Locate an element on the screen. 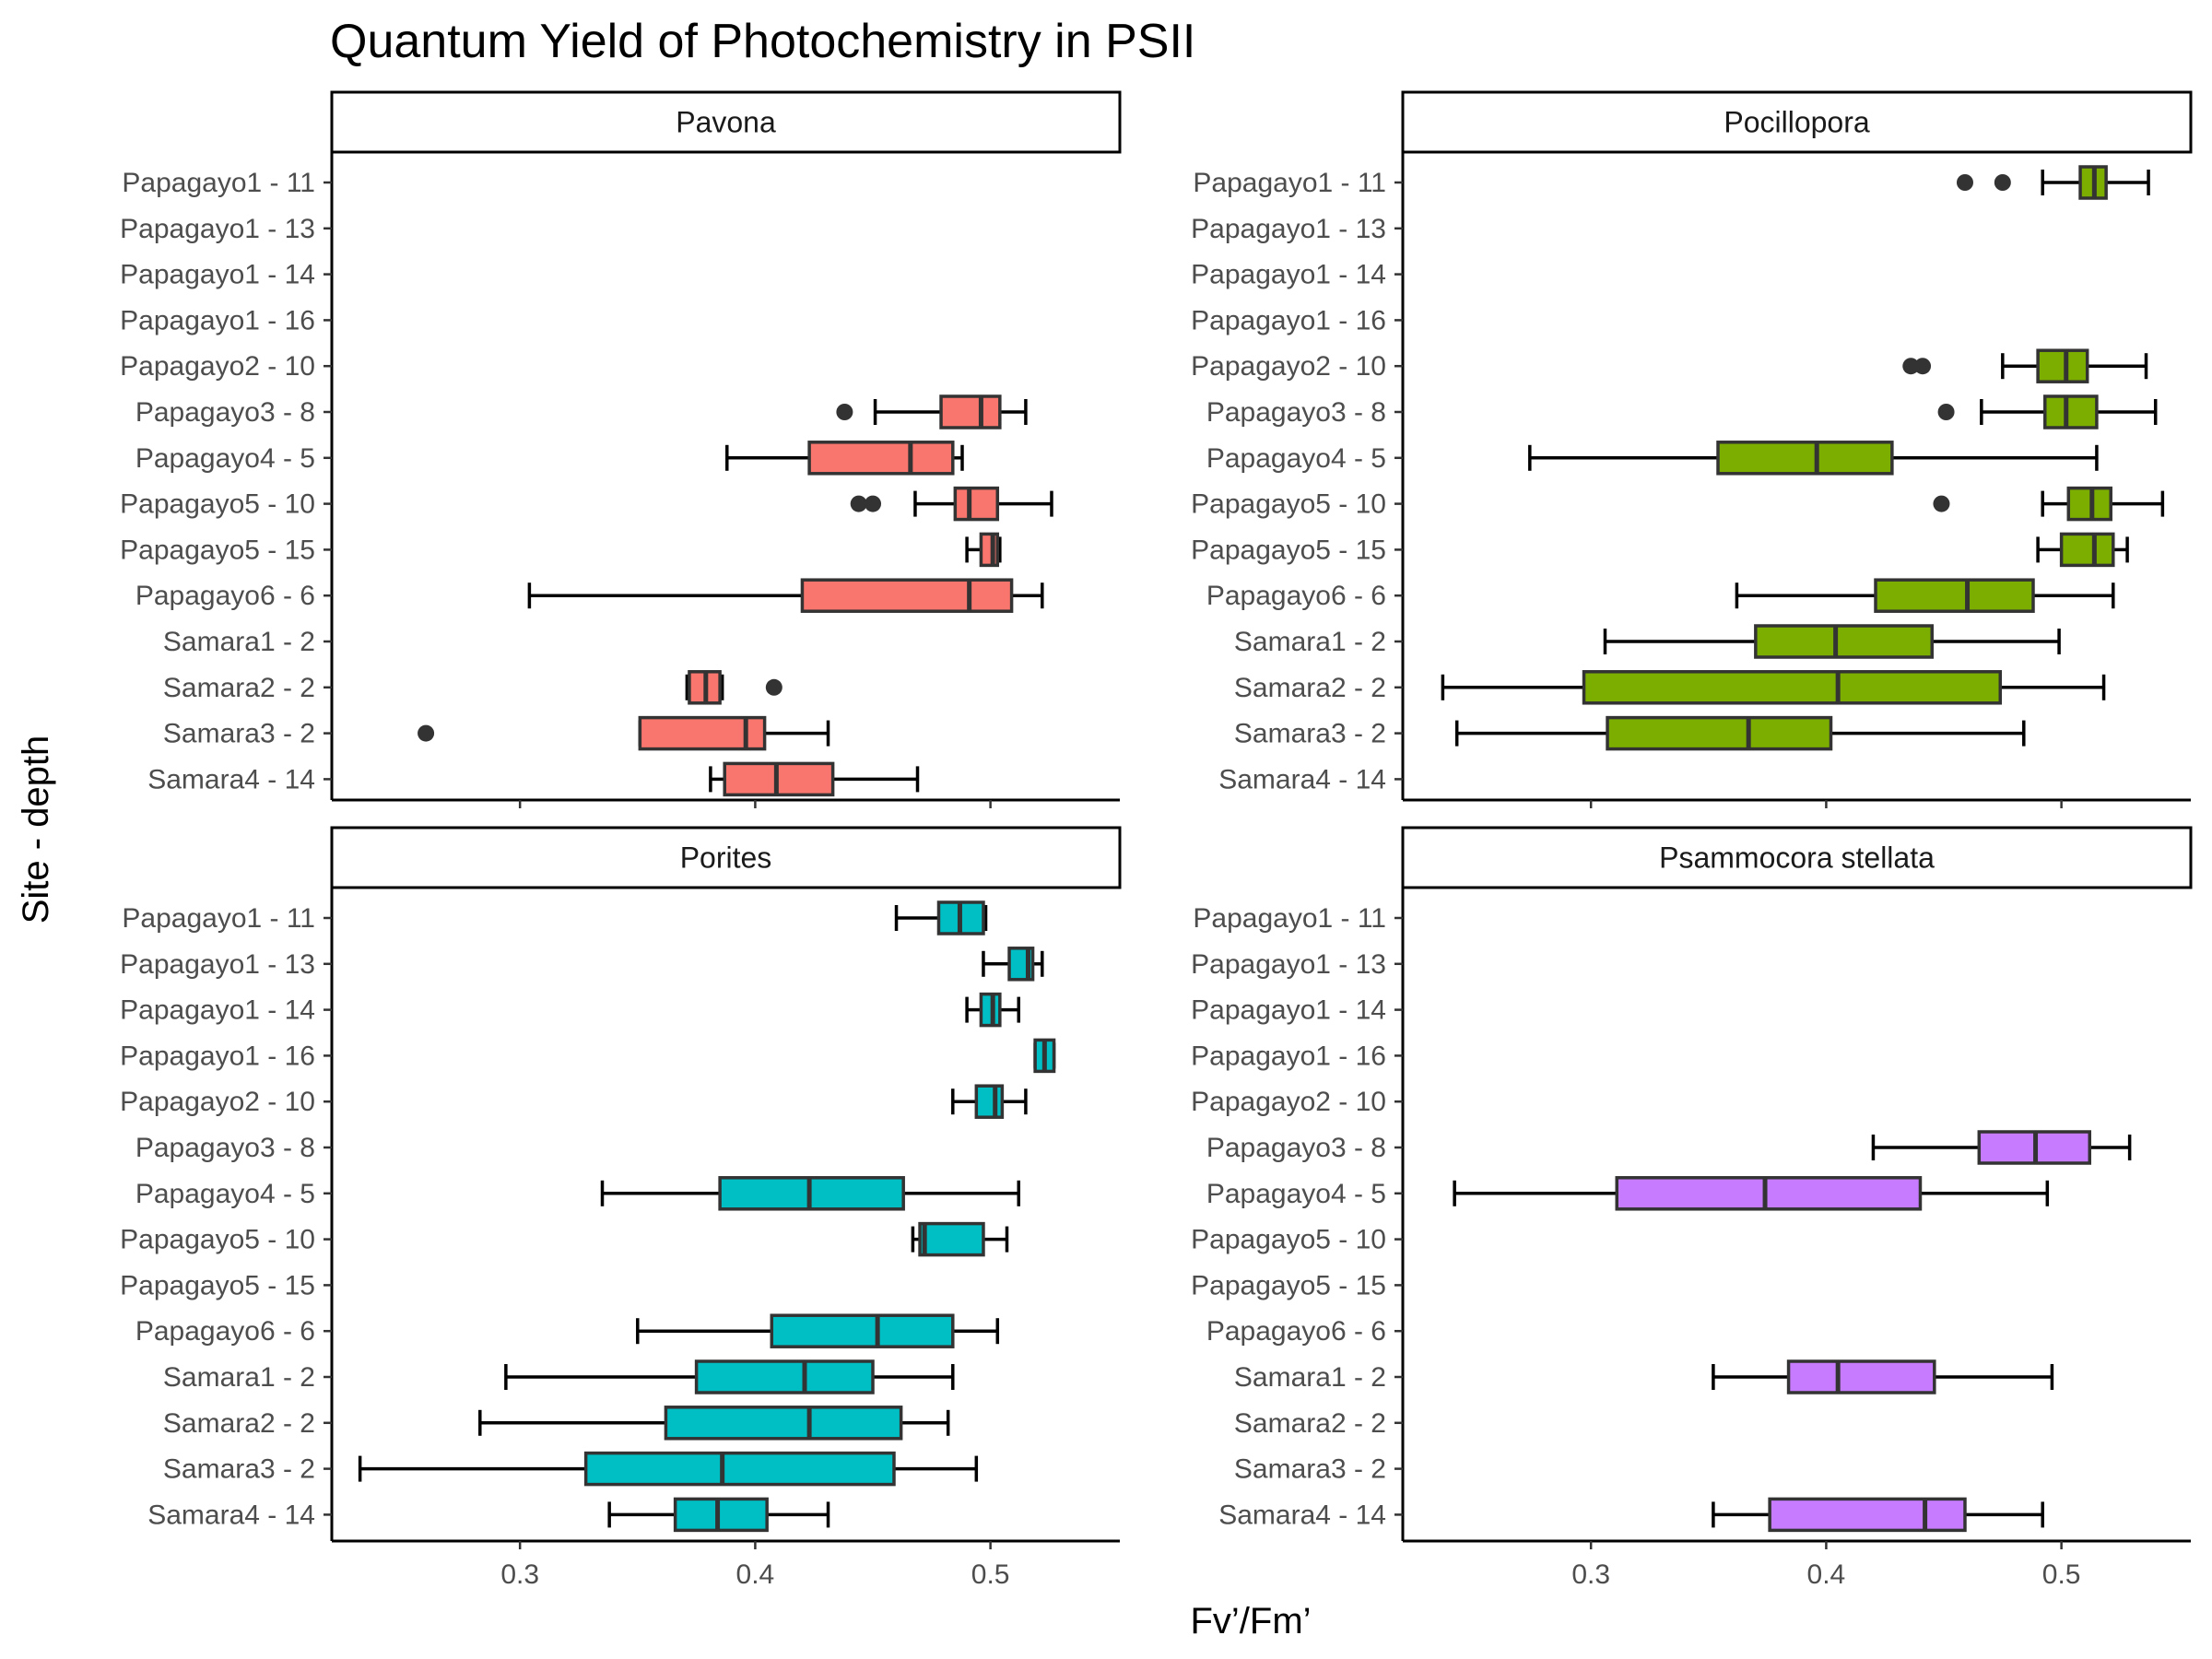 This screenshot has width=2212, height=1659. y-tick-label: Papagayo3 - 8 is located at coordinates (1296, 1148).